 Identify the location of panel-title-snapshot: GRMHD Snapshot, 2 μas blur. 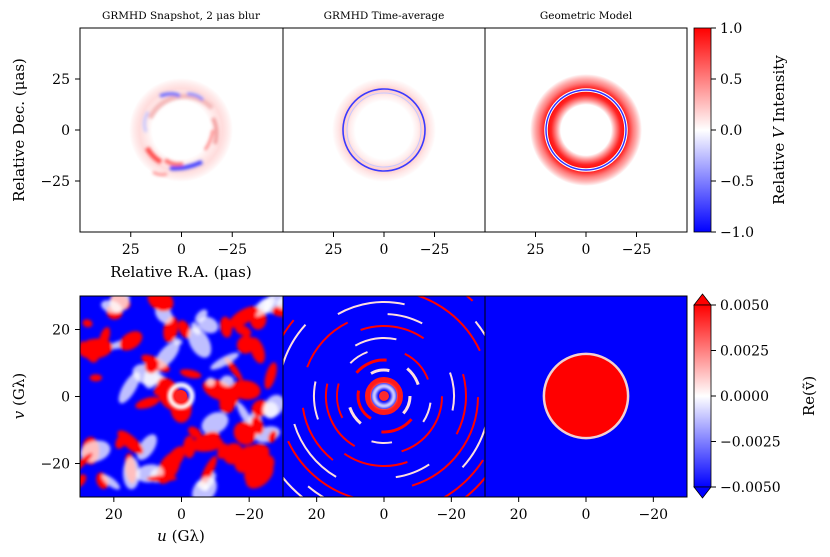
(181, 16).